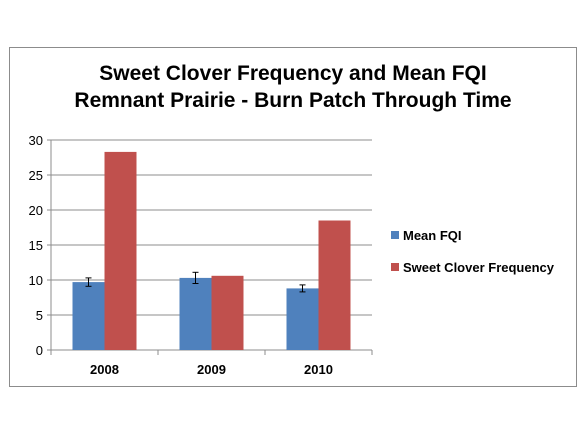 The width and height of the screenshot is (584, 438). What do you see at coordinates (36, 175) in the screenshot?
I see `y-tick-label: 25` at bounding box center [36, 175].